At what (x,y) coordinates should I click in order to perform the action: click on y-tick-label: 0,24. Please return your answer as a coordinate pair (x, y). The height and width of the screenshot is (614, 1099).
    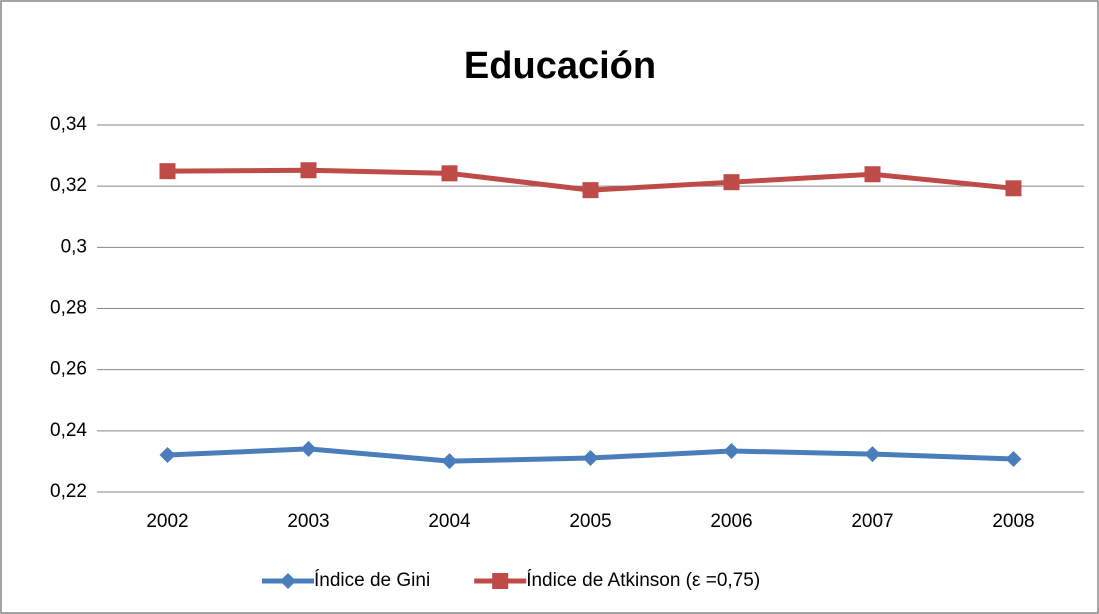
    Looking at the image, I should click on (68, 430).